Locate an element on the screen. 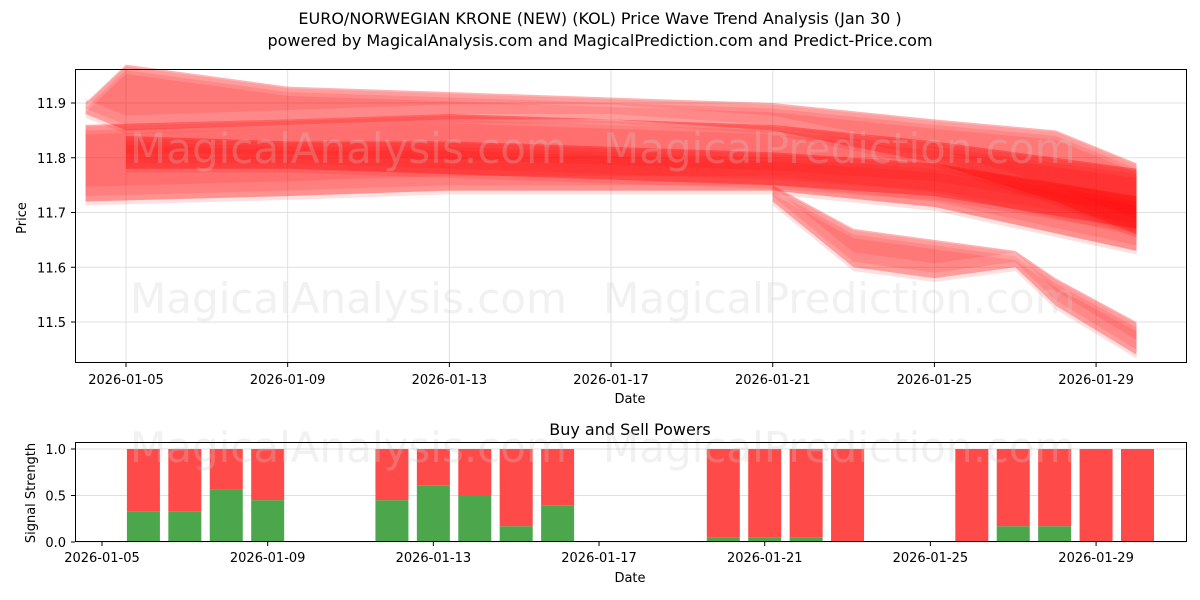 The height and width of the screenshot is (600, 1200). signal-chart-title: Buy and Sell Powers is located at coordinates (630, 429).